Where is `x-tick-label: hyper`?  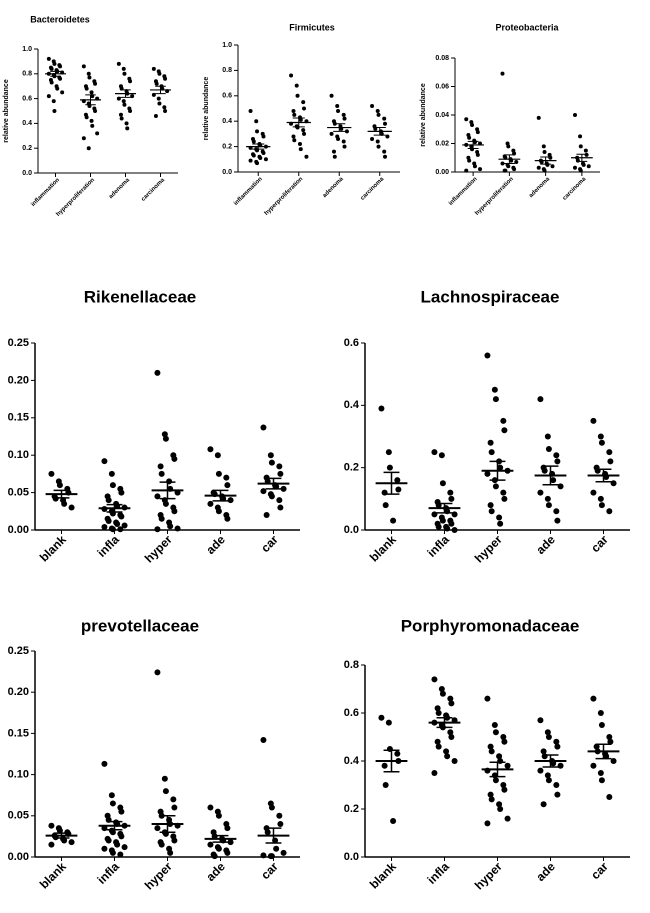 x-tick-label: hyper is located at coordinates (488, 875).